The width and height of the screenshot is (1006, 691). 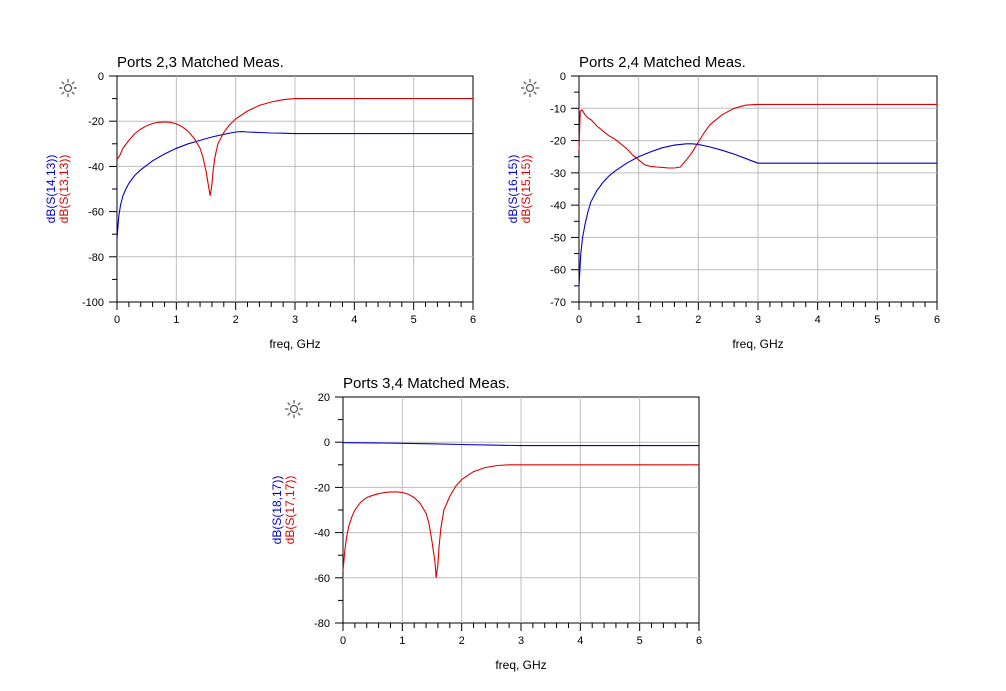 I want to click on y-tick-label: -30, so click(x=558, y=174).